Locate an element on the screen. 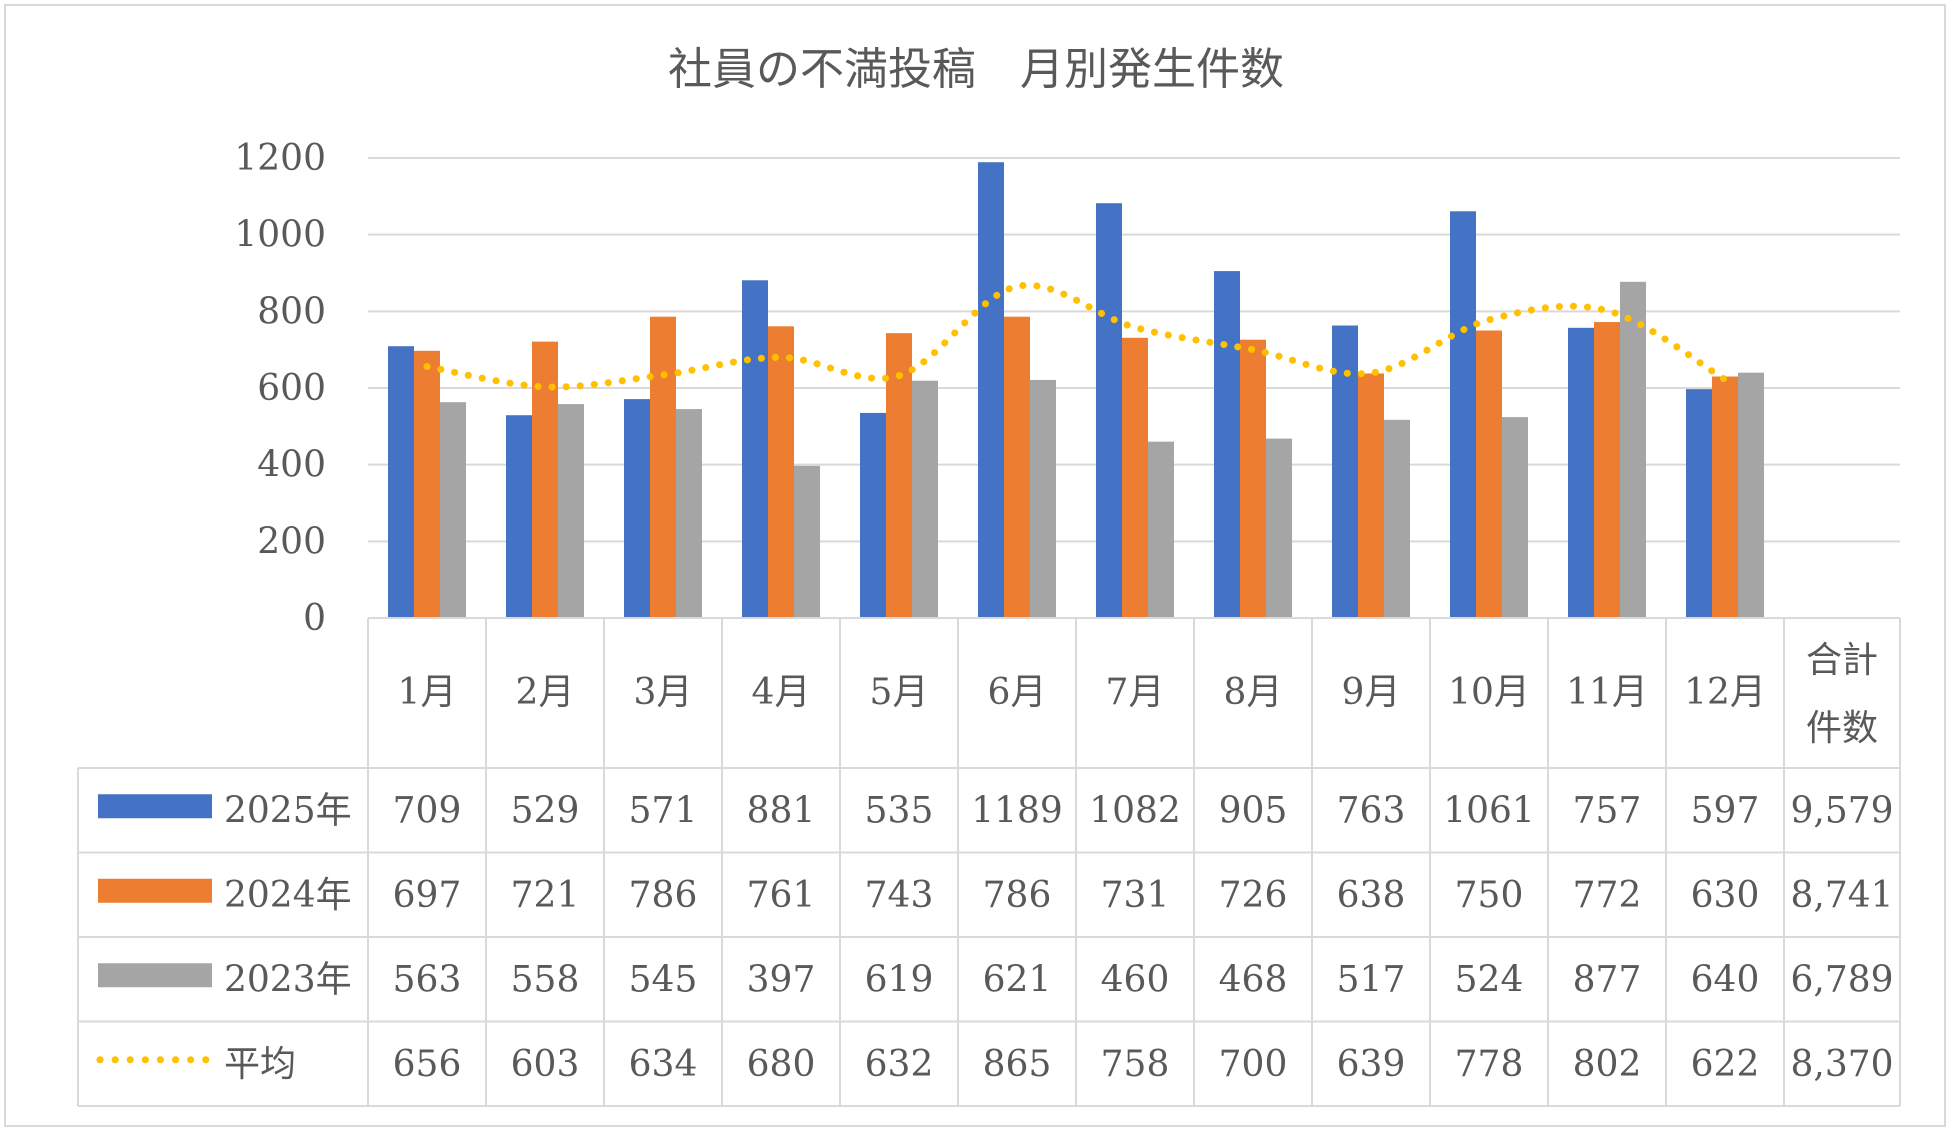 Image resolution: width=1952 pixels, height=1133 pixels. category-label: 8月 is located at coordinates (1253, 692).